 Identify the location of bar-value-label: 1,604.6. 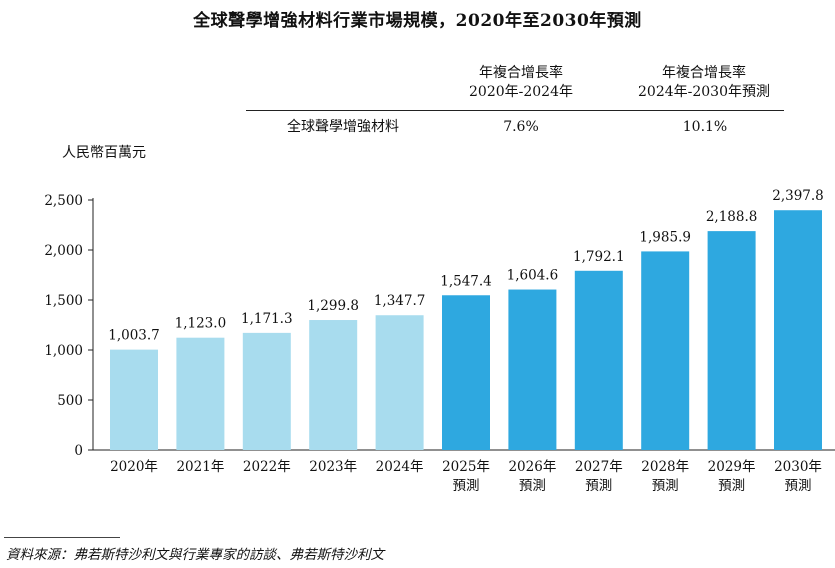
(533, 276).